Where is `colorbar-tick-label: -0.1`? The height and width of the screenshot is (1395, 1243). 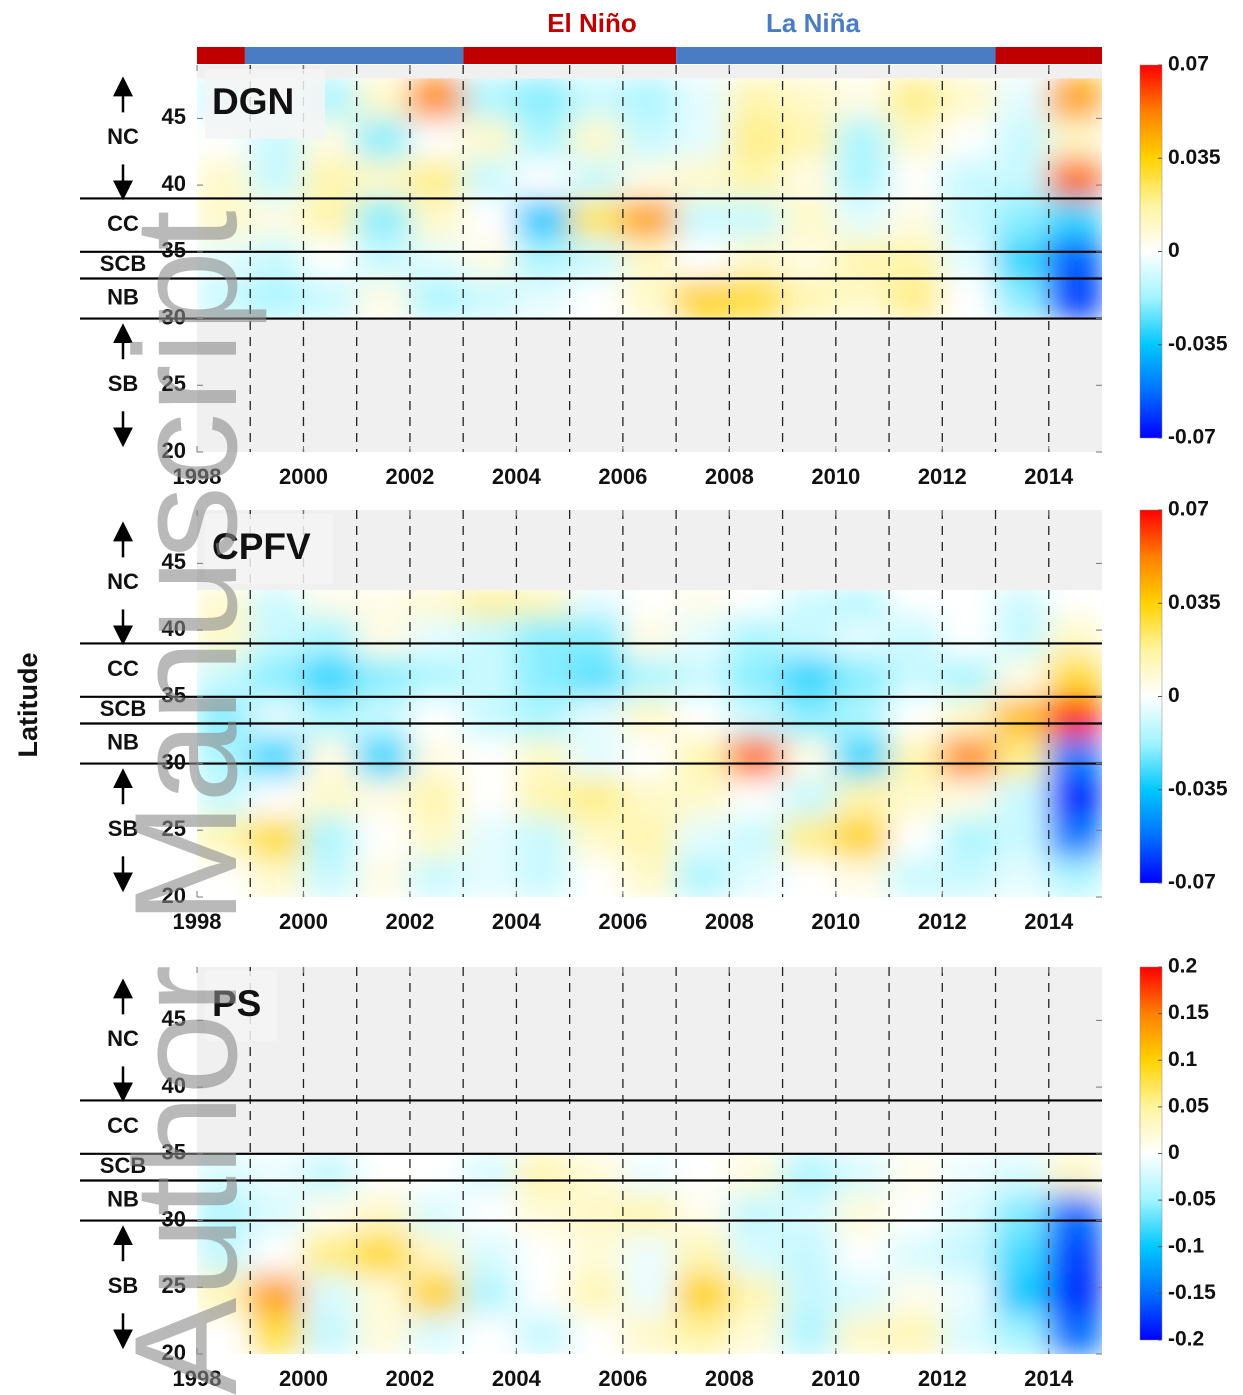
colorbar-tick-label: -0.1 is located at coordinates (1186, 1245).